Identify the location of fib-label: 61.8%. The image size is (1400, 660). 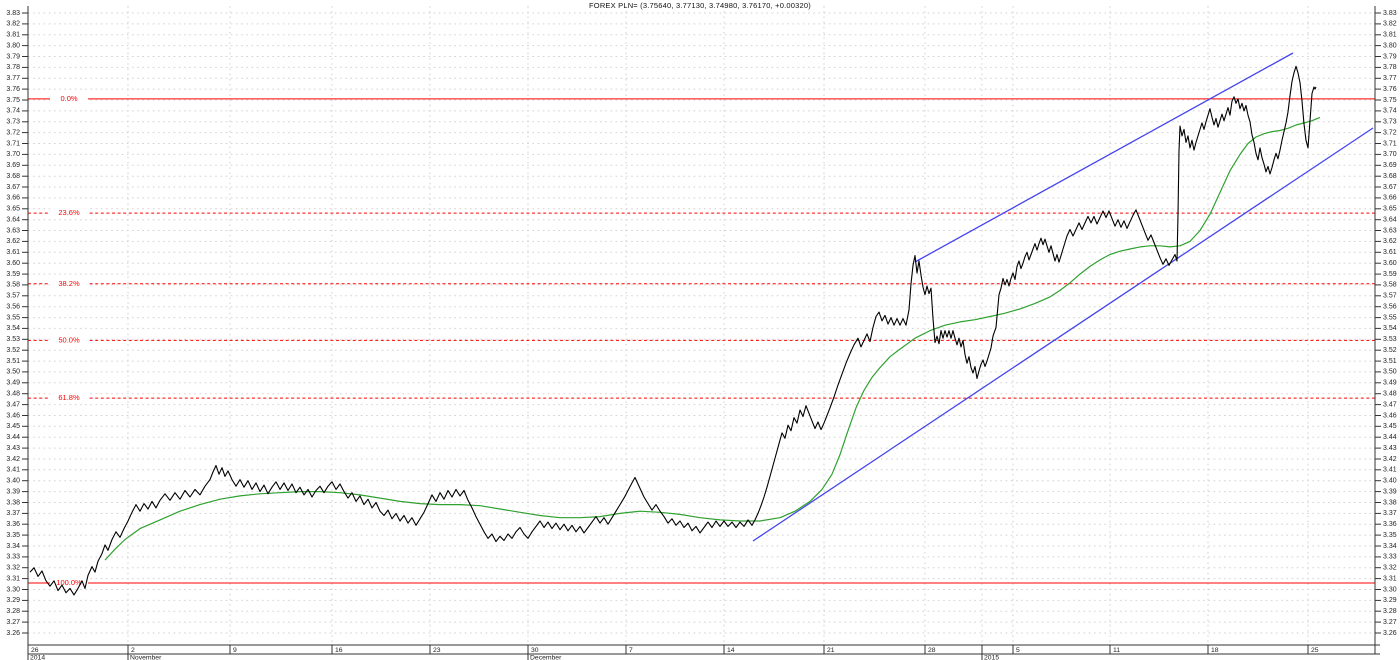
(69, 397).